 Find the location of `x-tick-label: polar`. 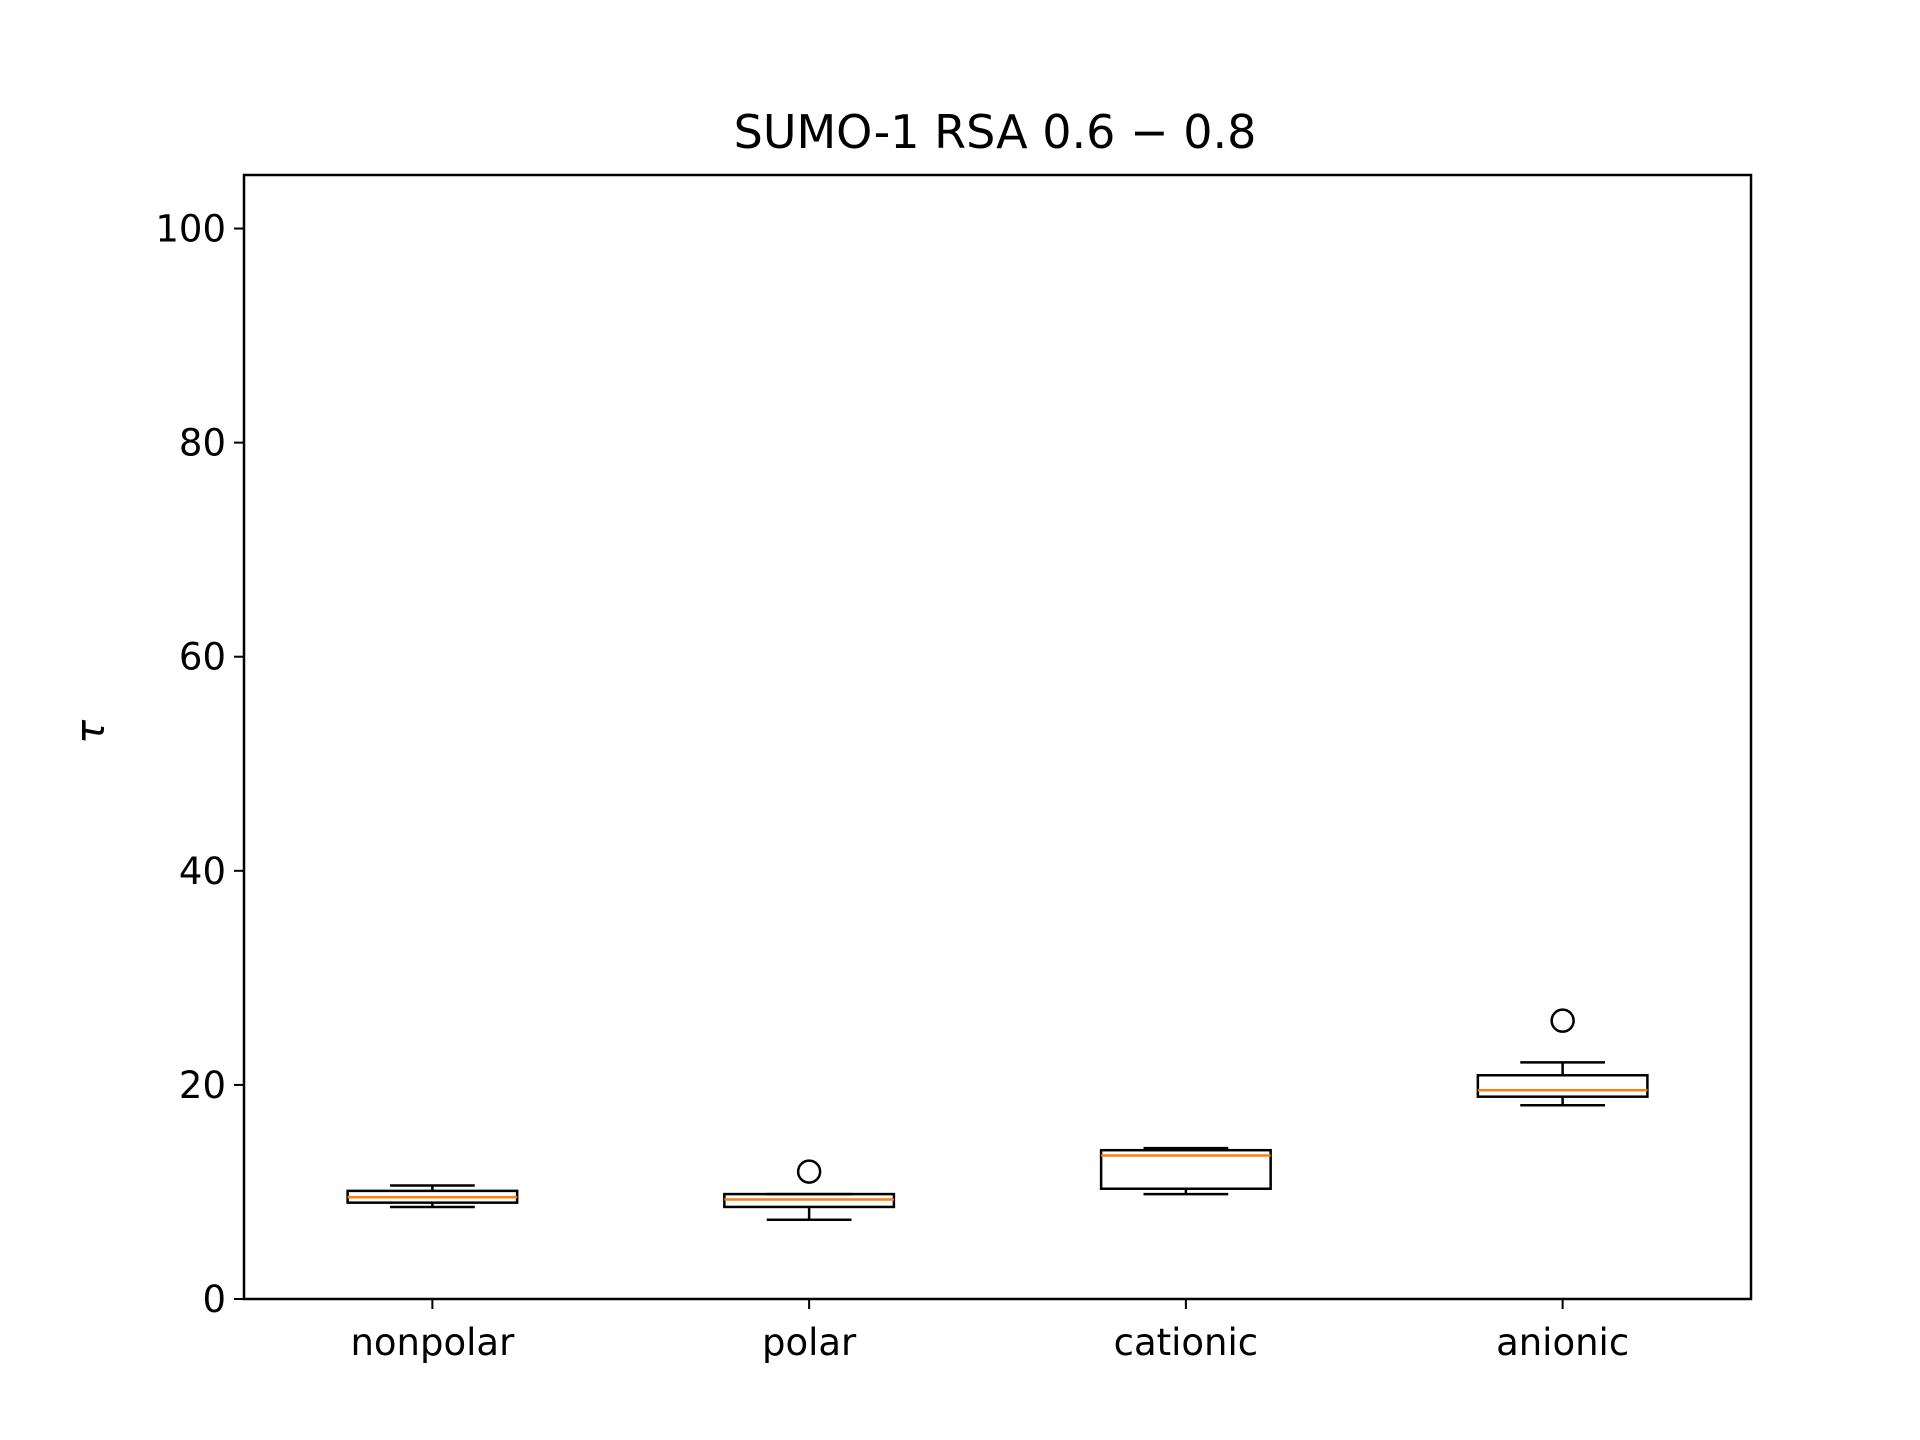

x-tick-label: polar is located at coordinates (809, 1342).